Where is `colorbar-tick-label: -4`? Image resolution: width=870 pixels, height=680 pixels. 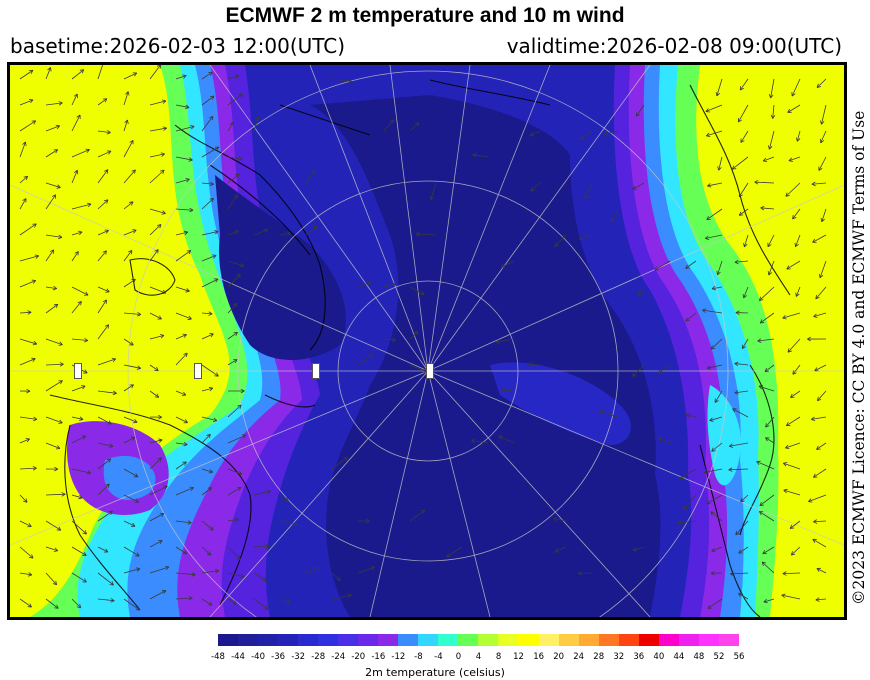
colorbar-tick-label: -4 is located at coordinates (438, 657).